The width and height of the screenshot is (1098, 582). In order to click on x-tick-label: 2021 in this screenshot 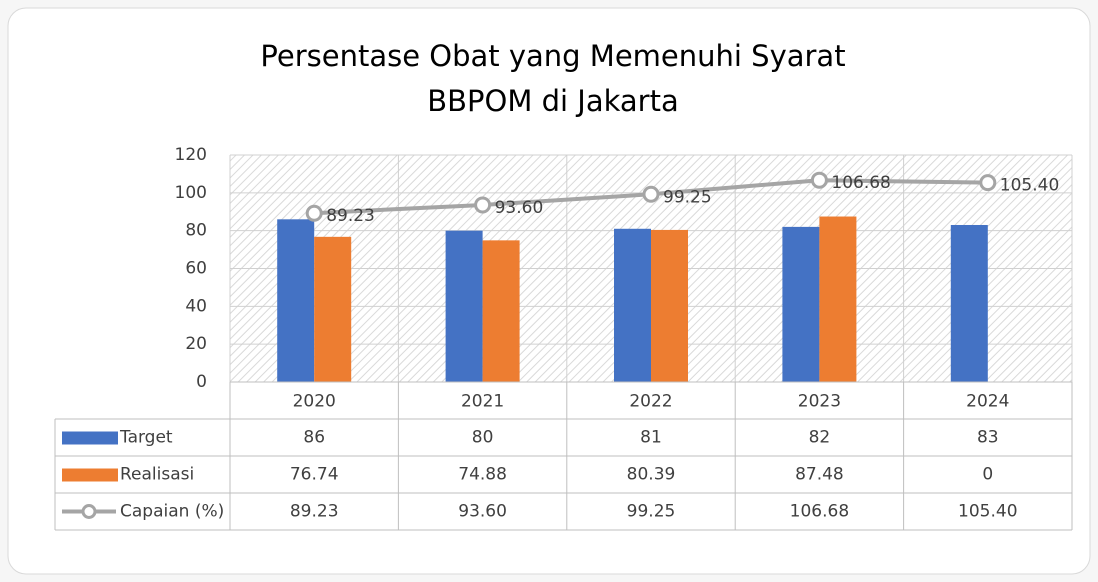, I will do `click(482, 402)`.